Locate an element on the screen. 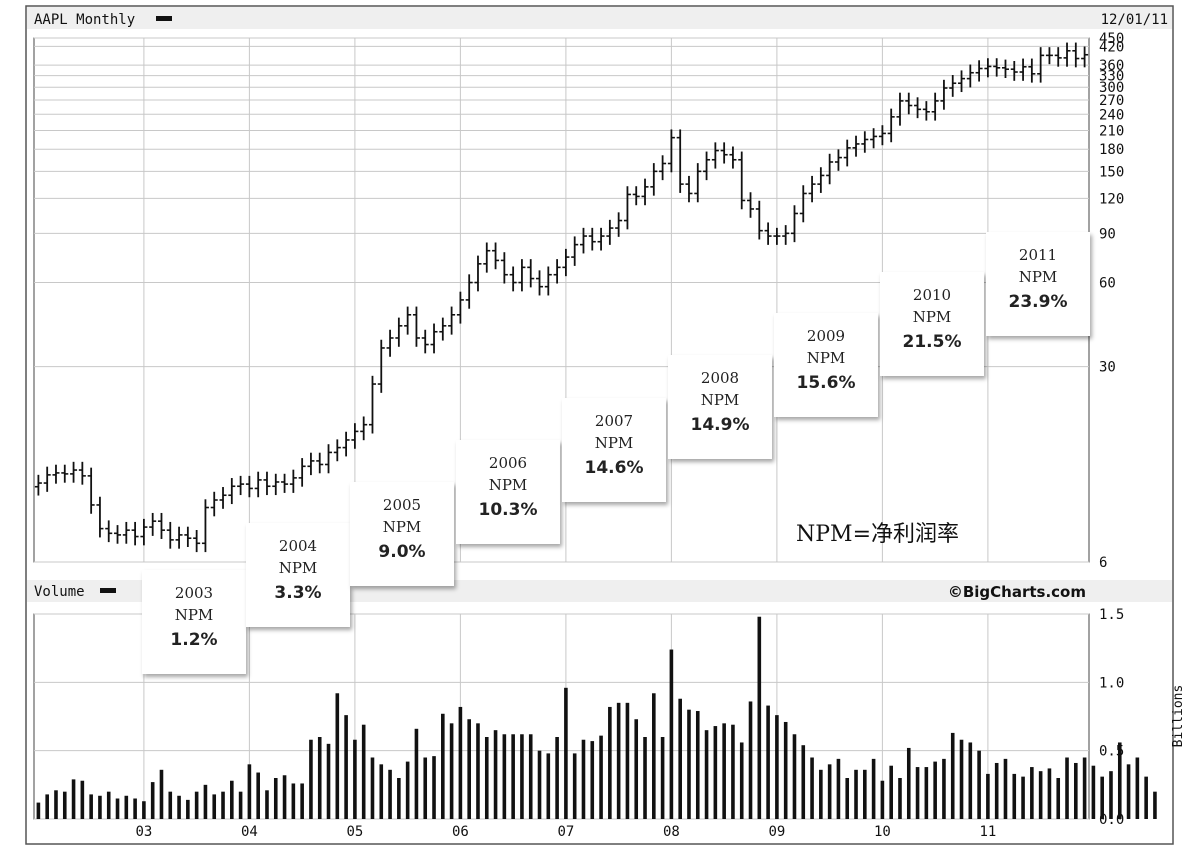 This screenshot has width=1200, height=854. volume-tick-label: 1.5 is located at coordinates (1111, 615).